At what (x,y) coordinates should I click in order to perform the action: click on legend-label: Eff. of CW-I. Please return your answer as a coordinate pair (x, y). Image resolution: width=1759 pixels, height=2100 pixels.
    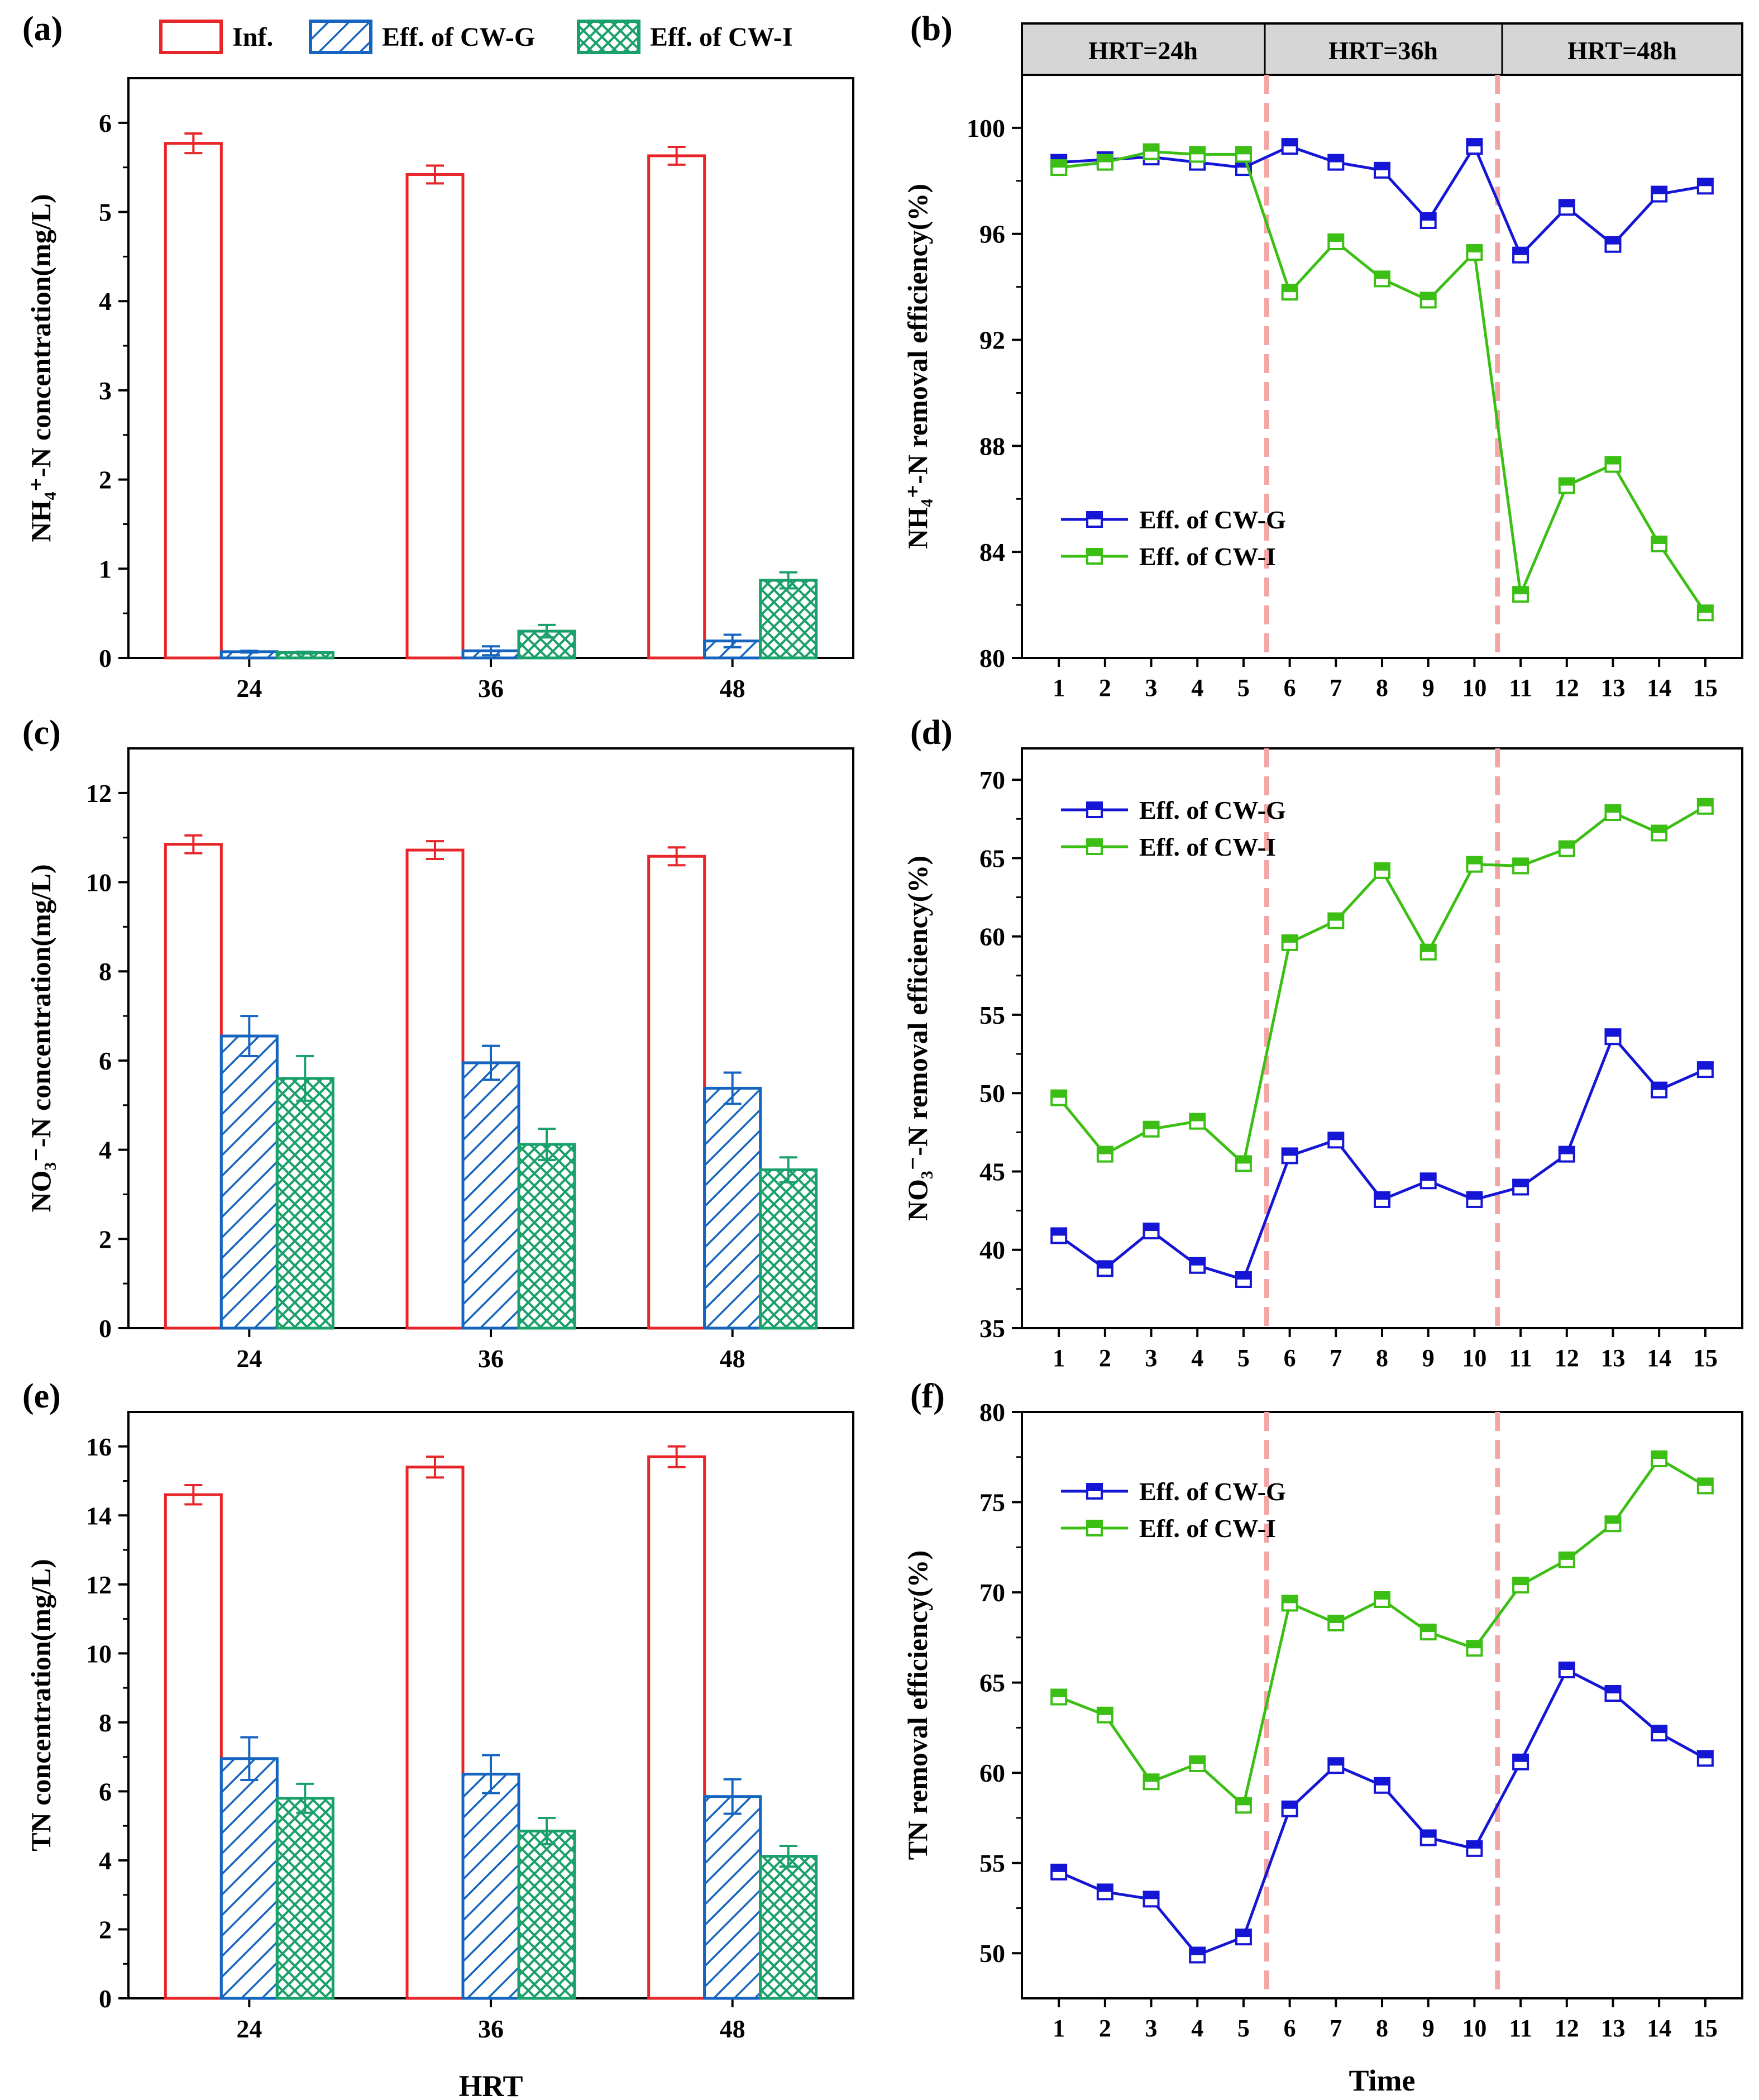
    Looking at the image, I should click on (1207, 847).